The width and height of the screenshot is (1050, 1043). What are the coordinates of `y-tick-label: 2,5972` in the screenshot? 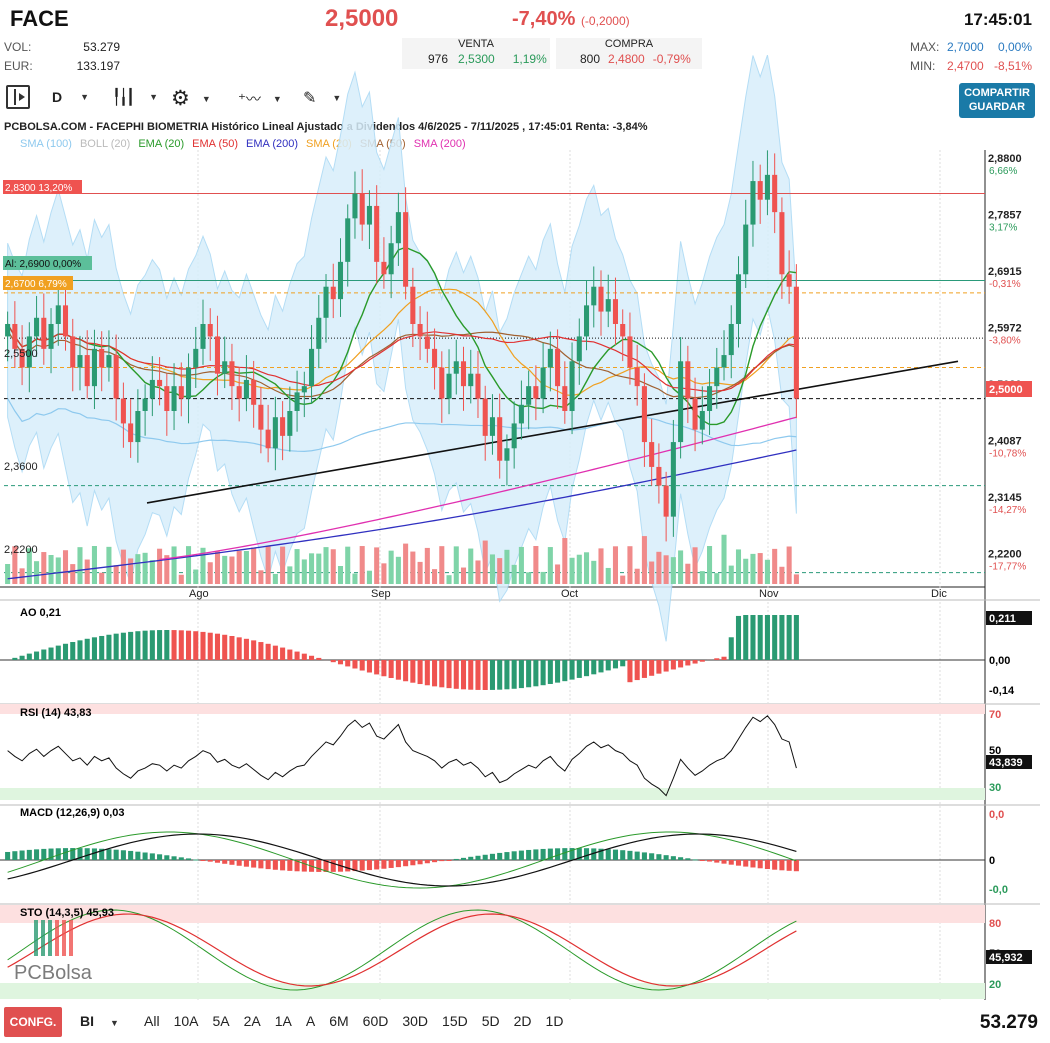 It's located at (1005, 329).